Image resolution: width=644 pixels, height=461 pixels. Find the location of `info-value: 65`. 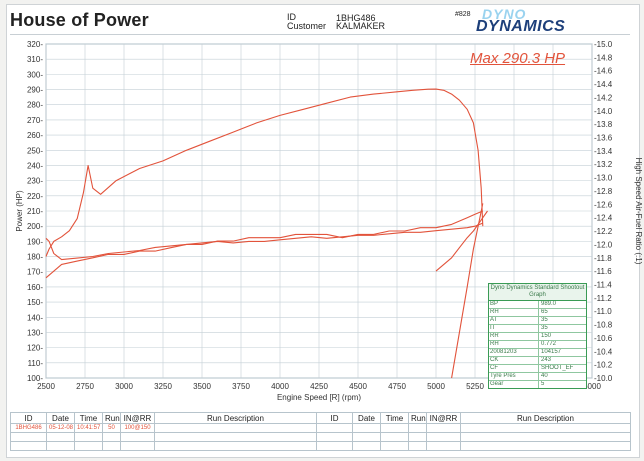

info-value: 65 is located at coordinates (544, 312).